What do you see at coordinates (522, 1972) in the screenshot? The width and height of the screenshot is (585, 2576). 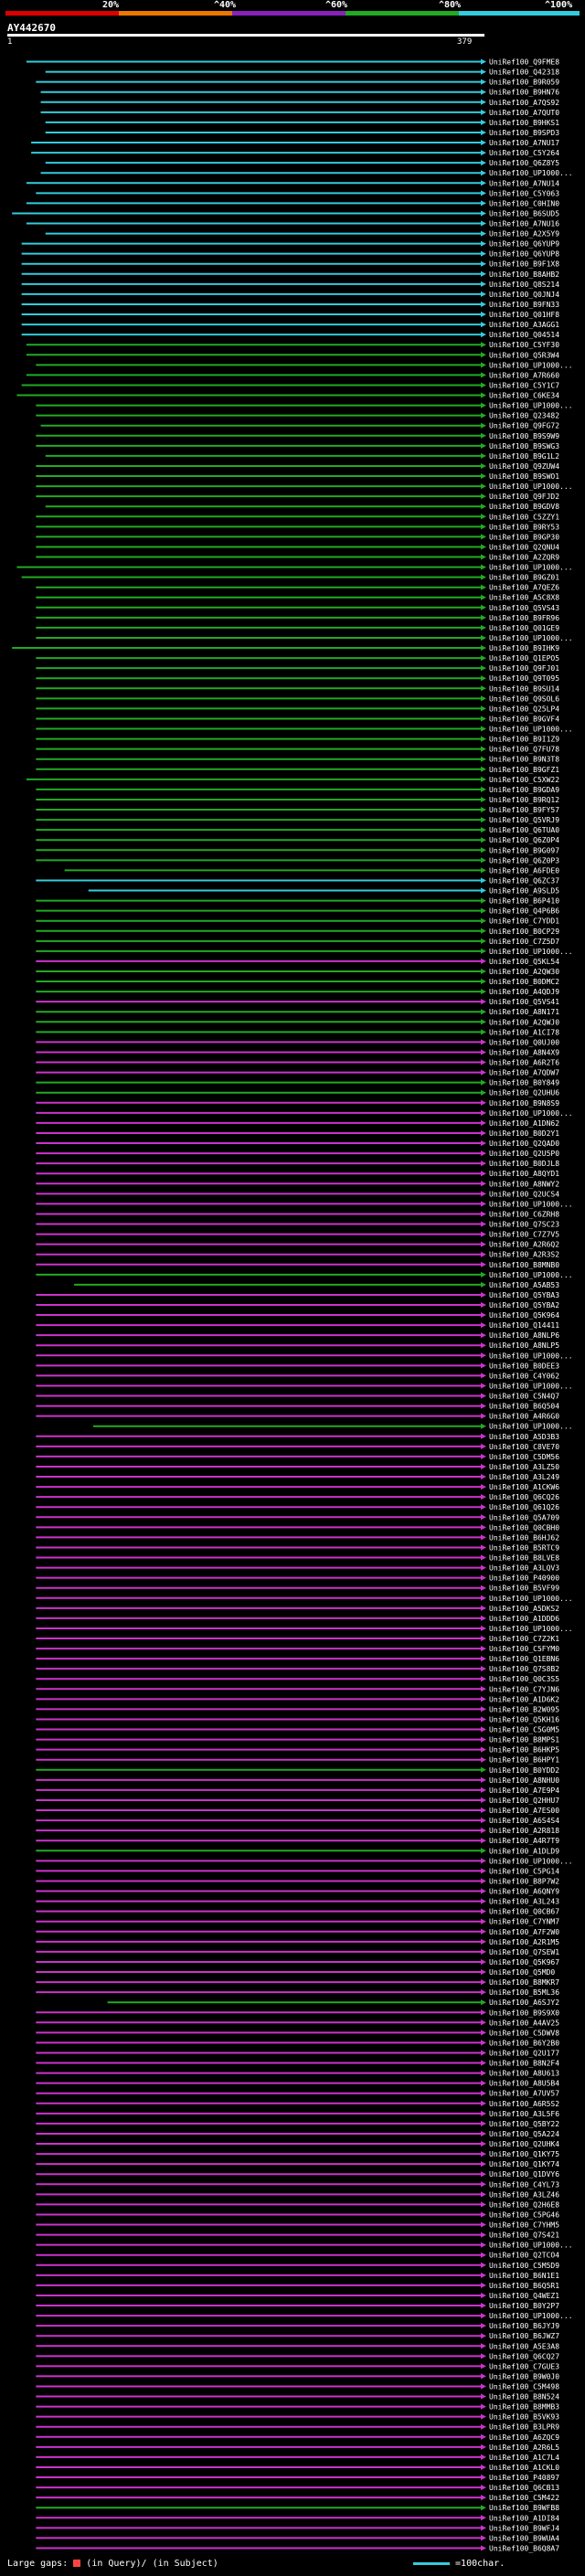 I see `hit-label: UniRef100_Q5MD0` at bounding box center [522, 1972].